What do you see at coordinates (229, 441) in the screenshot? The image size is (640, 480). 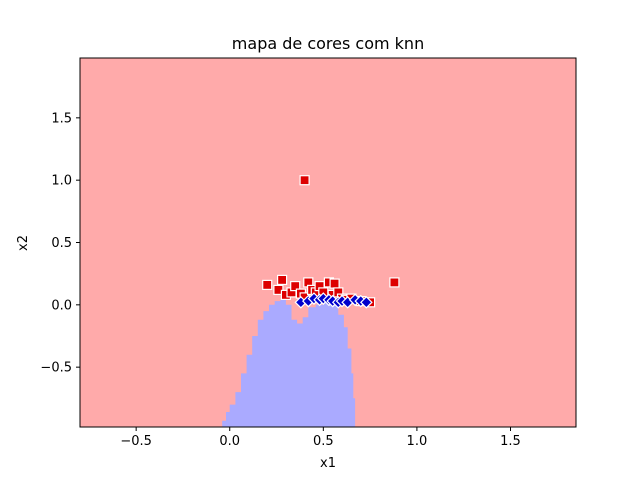 I see `x-tick-label: 0.0` at bounding box center [229, 441].